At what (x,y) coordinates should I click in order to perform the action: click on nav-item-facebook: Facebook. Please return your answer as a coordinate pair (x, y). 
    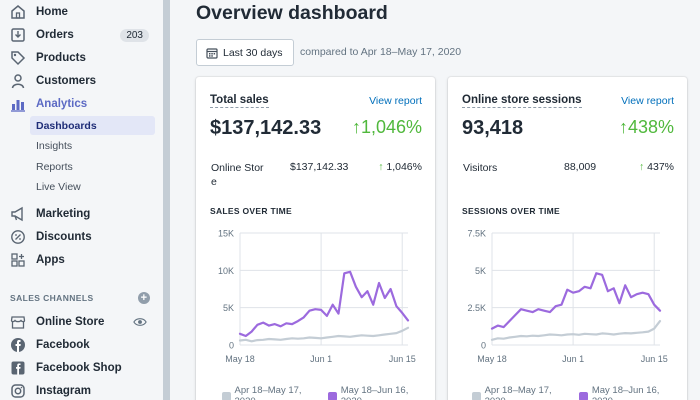
    Looking at the image, I should click on (79, 345).